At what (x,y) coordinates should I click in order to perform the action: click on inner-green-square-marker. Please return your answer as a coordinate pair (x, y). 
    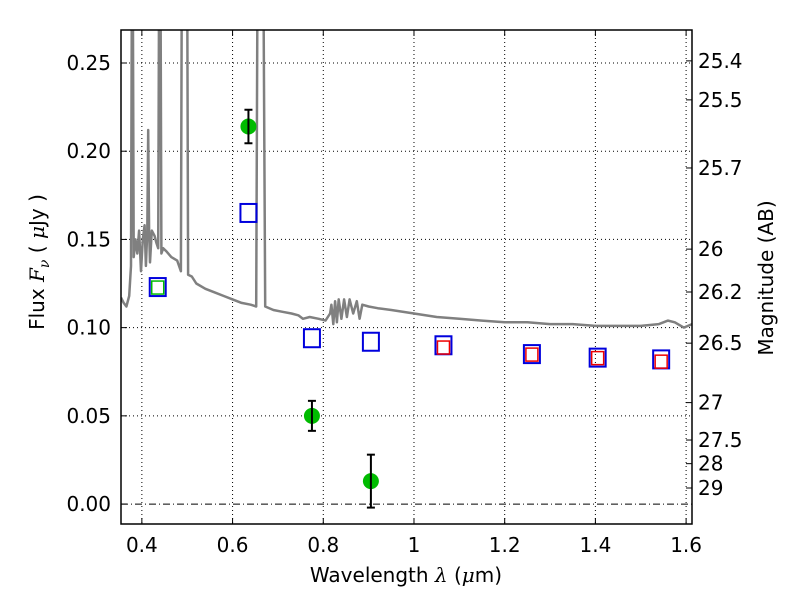
    Looking at the image, I should click on (157, 287).